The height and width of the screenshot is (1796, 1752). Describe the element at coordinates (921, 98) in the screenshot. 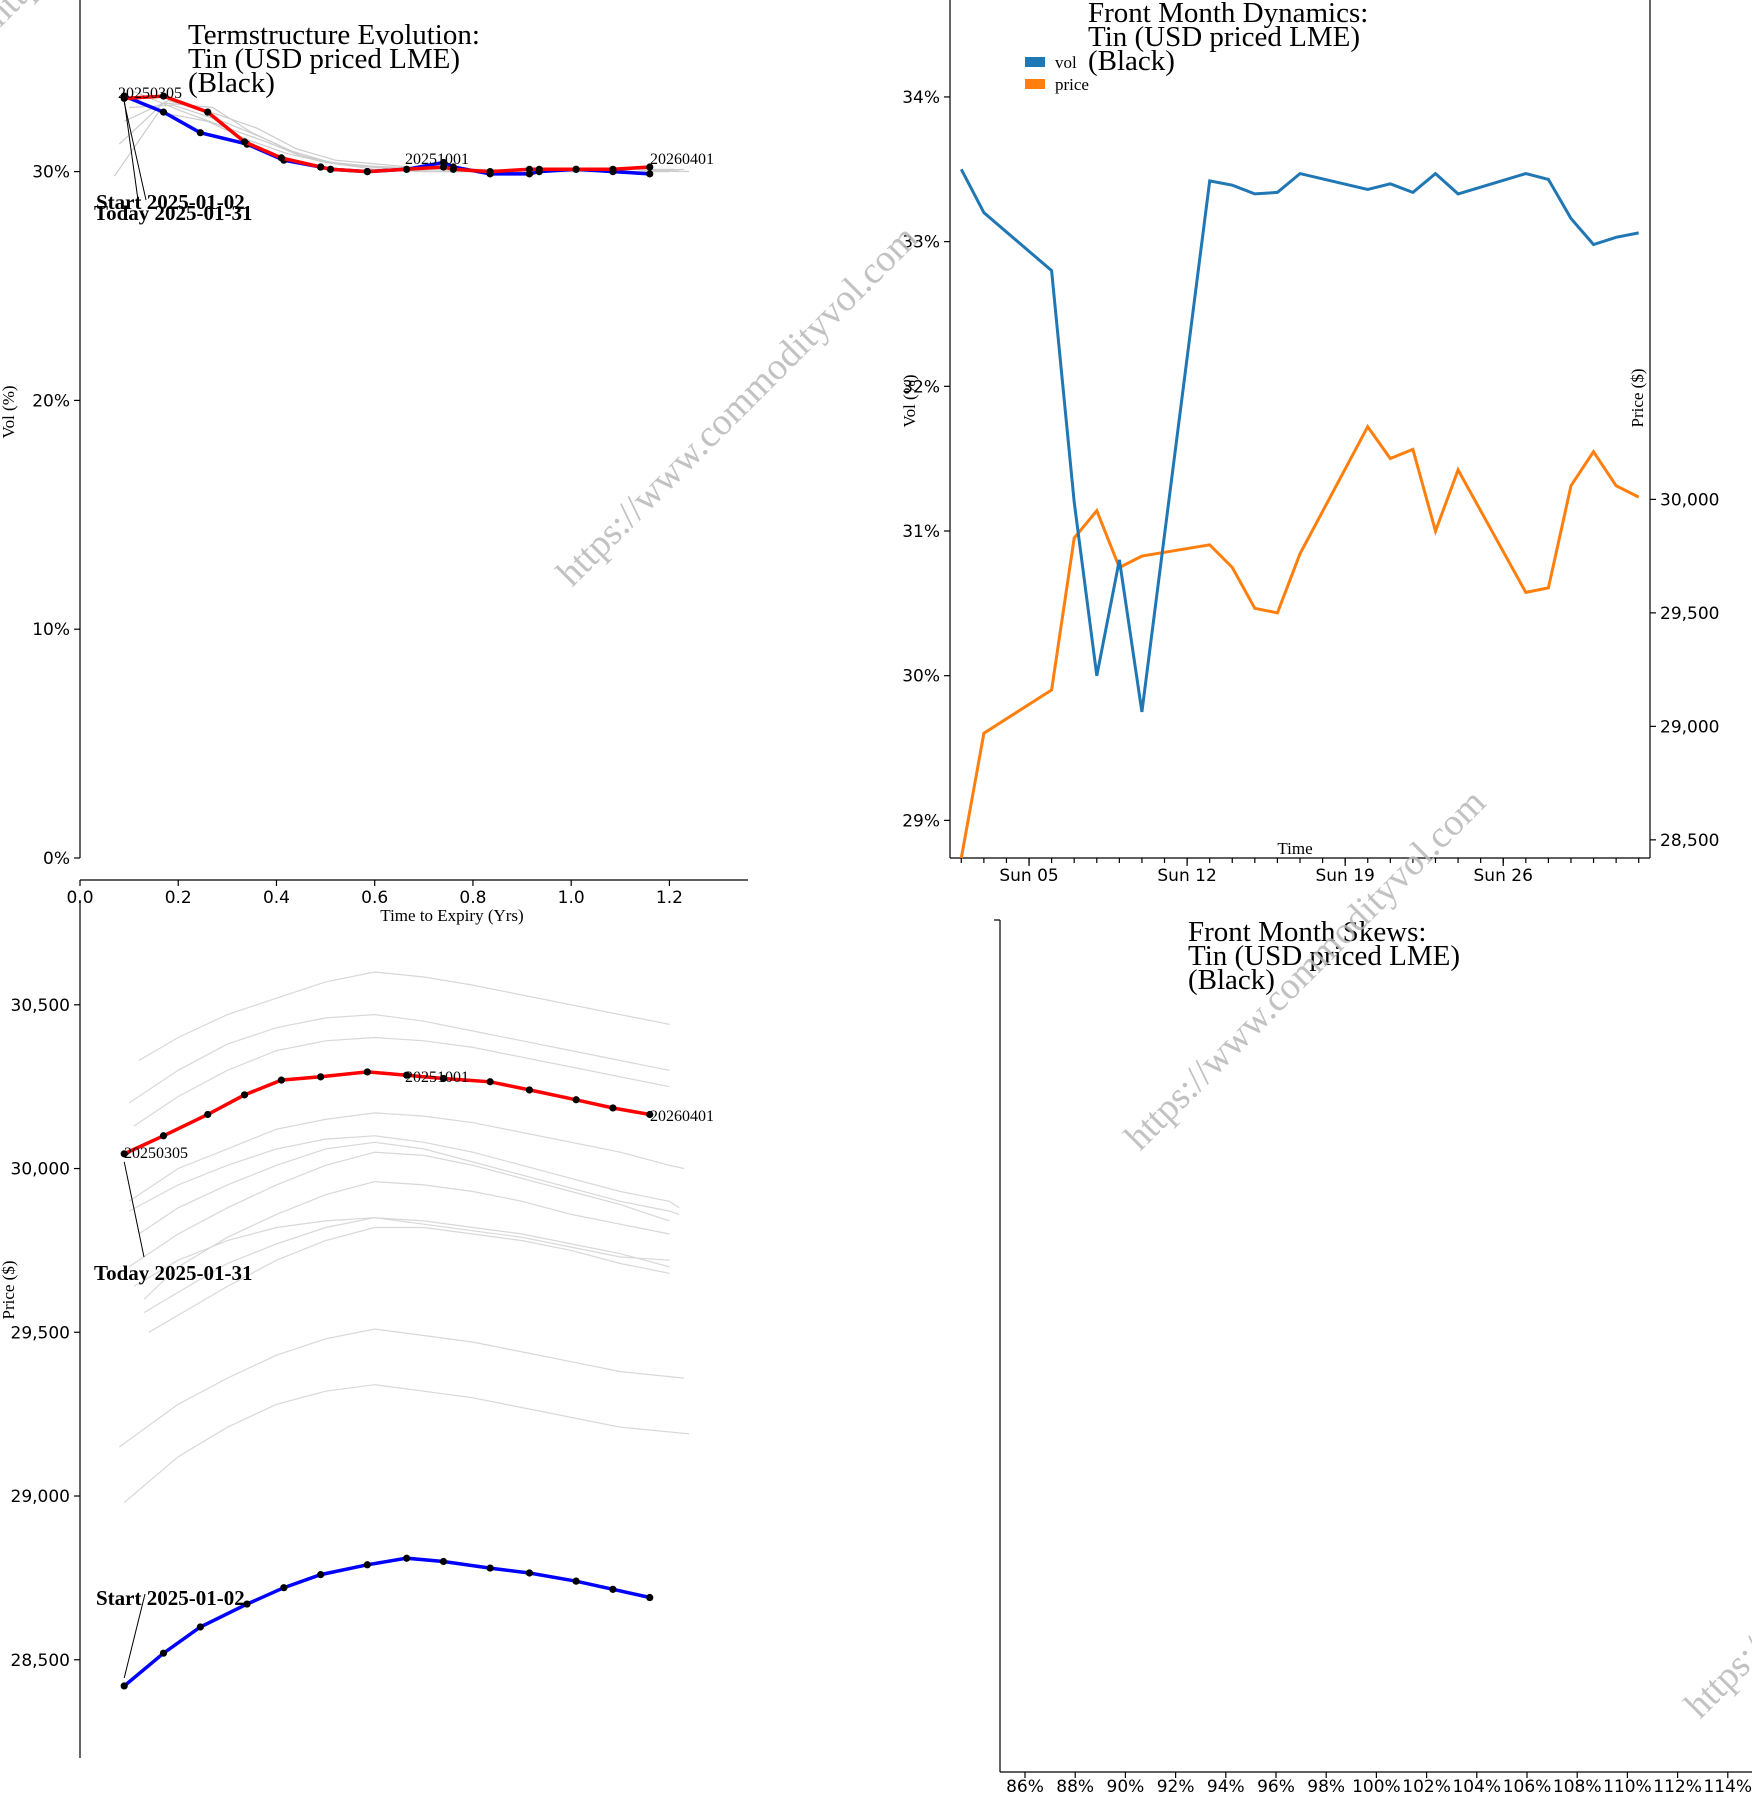

I see `dyn-y-tick-label: 34%` at that location.